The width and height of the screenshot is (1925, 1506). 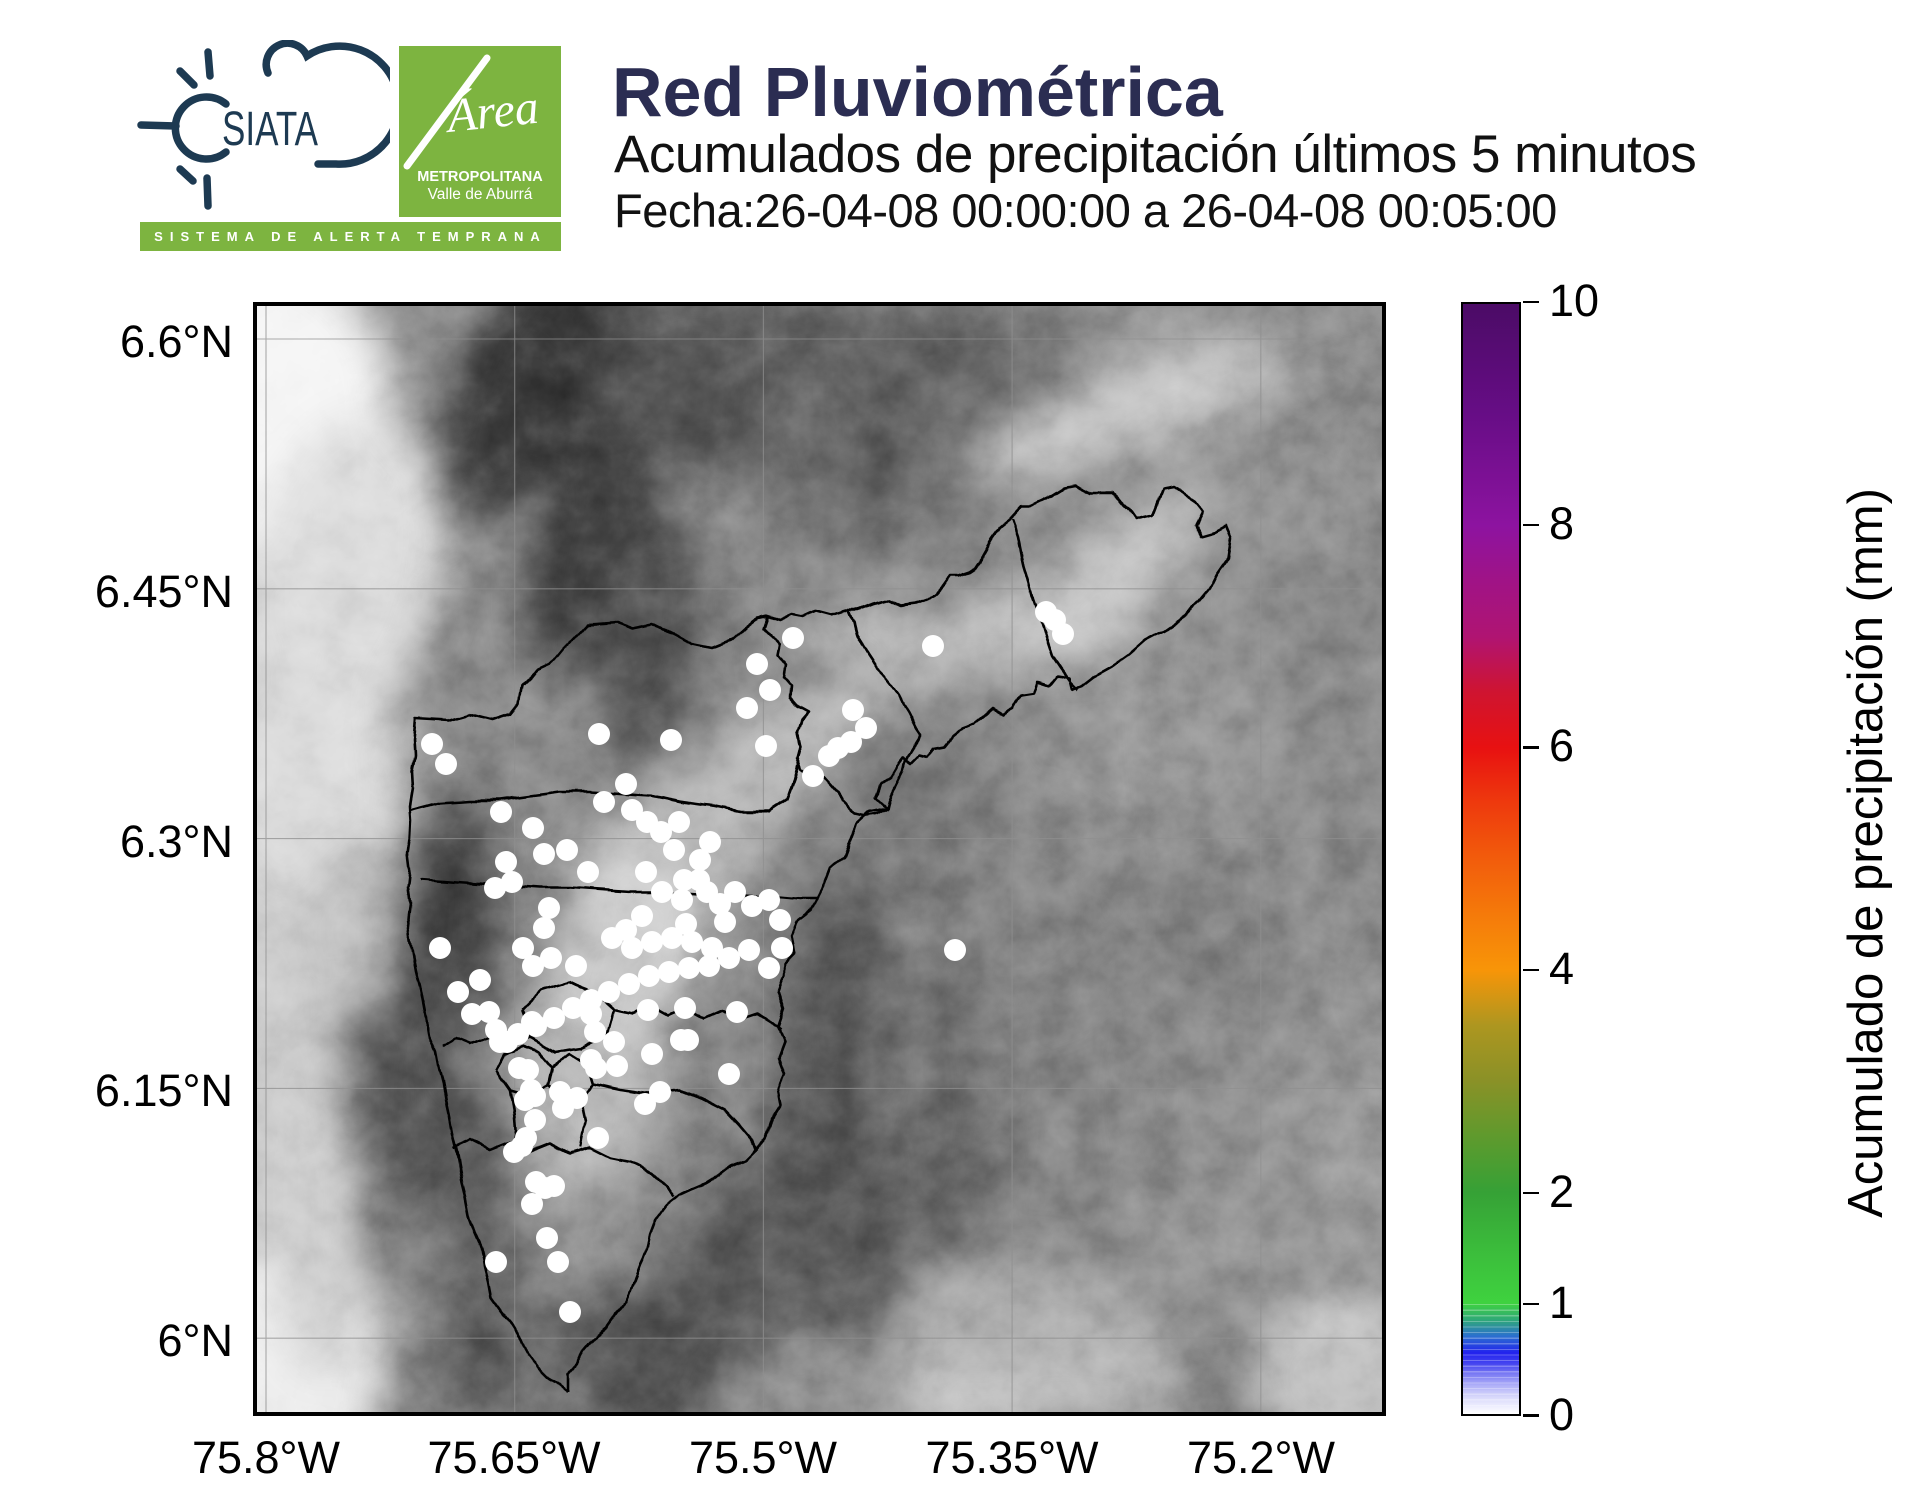 I want to click on svg-text: Valle de Aburrá, so click(x=480, y=194).